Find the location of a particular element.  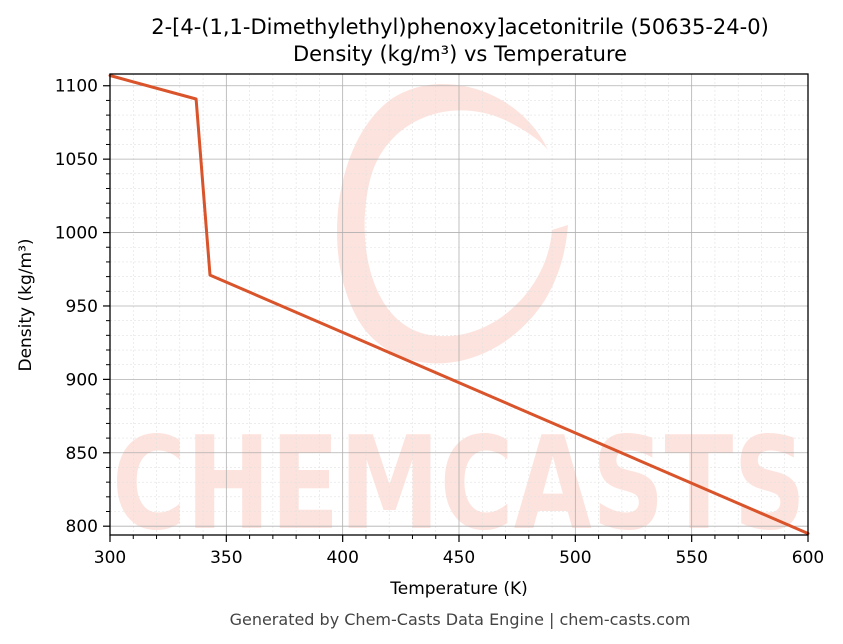

y-tick-label: 800 is located at coordinates (82, 527).